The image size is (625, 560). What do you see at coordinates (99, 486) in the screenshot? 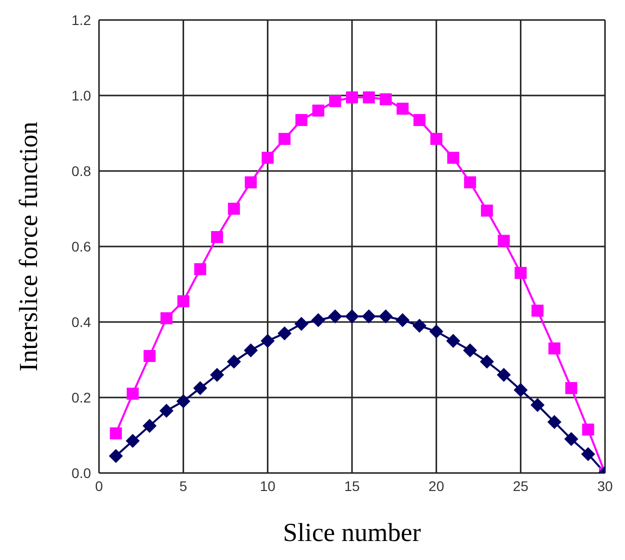
I see `x-tick-label: 0` at bounding box center [99, 486].